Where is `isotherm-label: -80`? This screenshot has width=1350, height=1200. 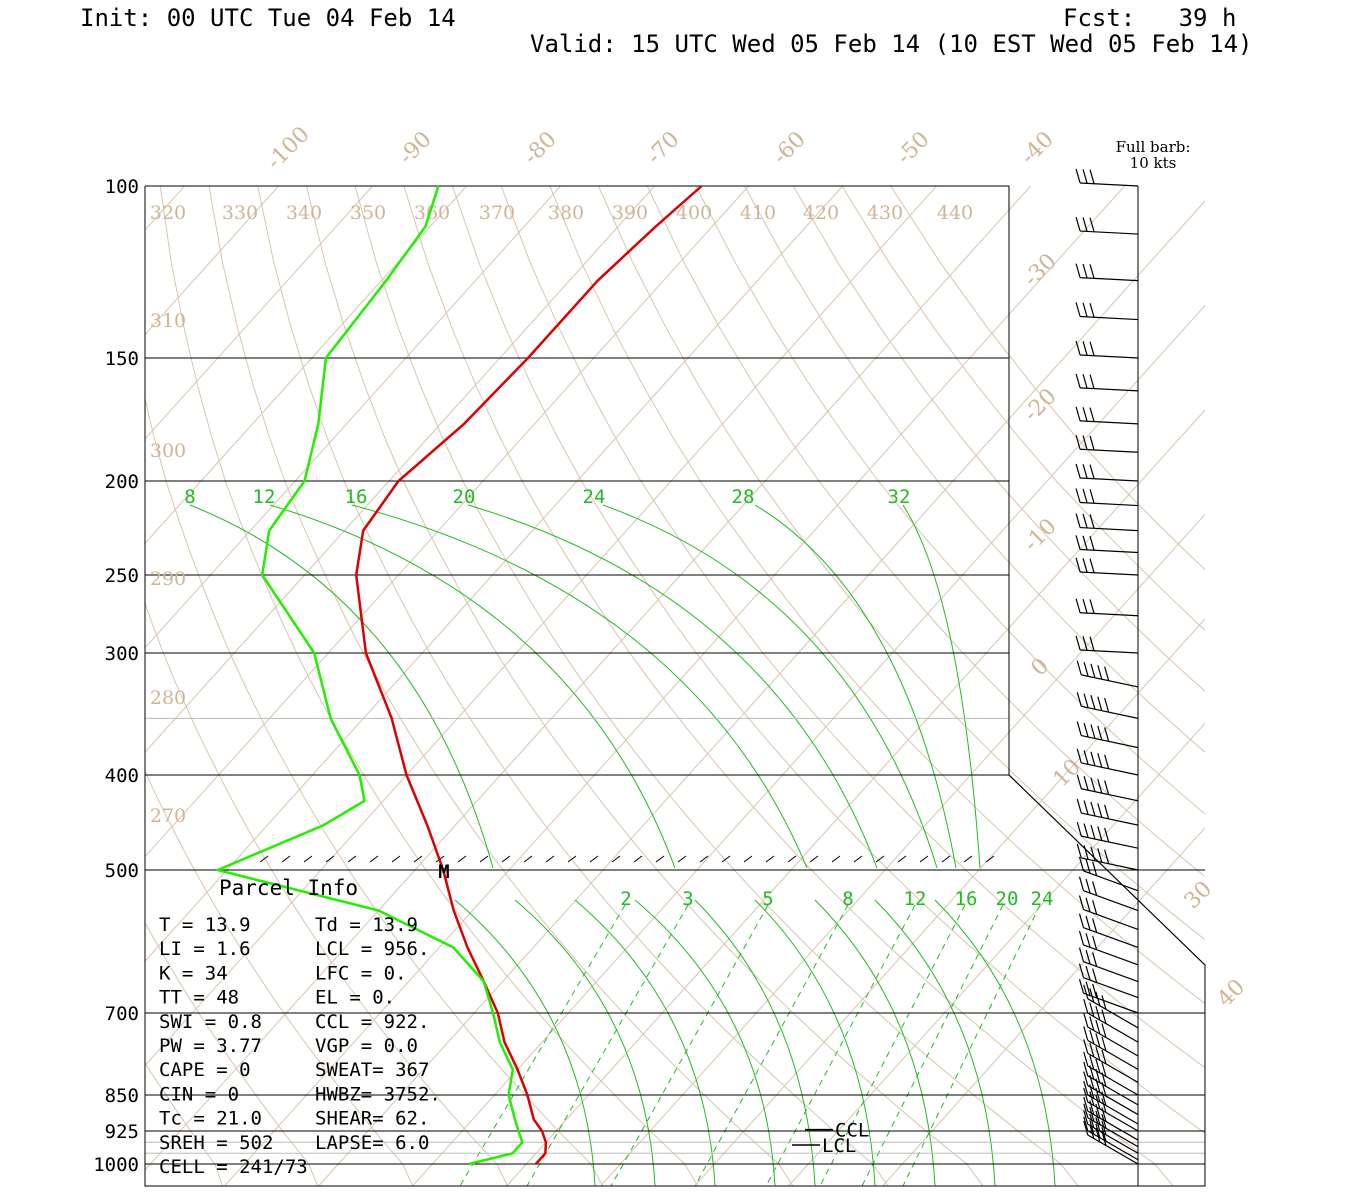
isotherm-label: -80 is located at coordinates (540, 148).